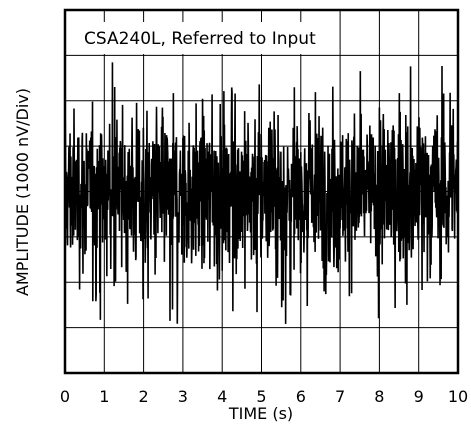  I want to click on chart-title: CSA240L, Referred to Input, so click(200, 39).